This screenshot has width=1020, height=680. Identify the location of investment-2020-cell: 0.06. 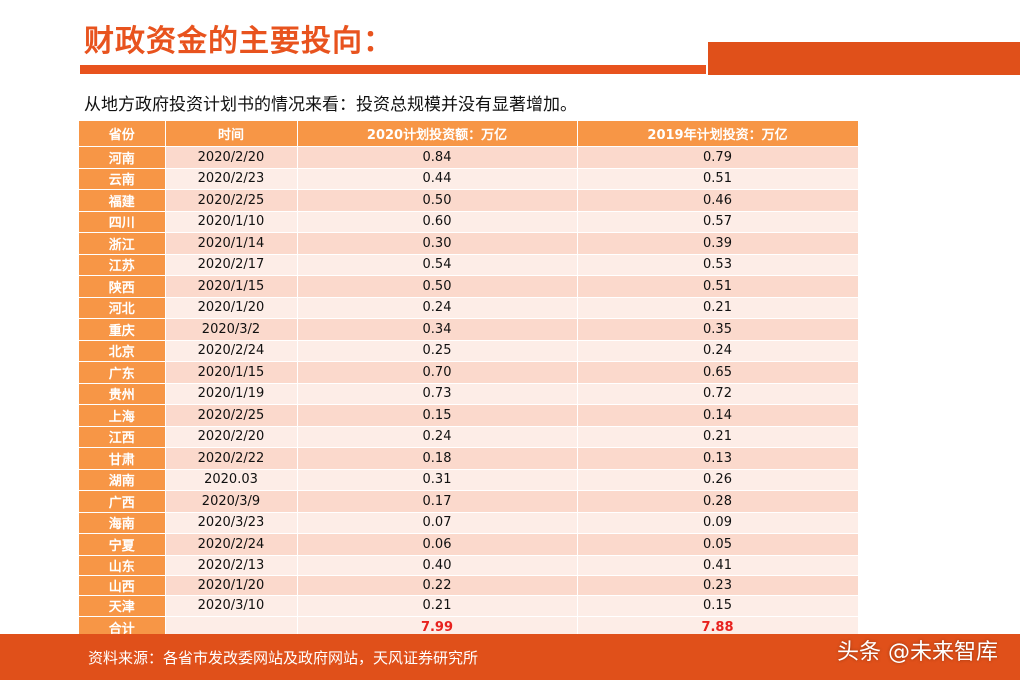
(437, 544).